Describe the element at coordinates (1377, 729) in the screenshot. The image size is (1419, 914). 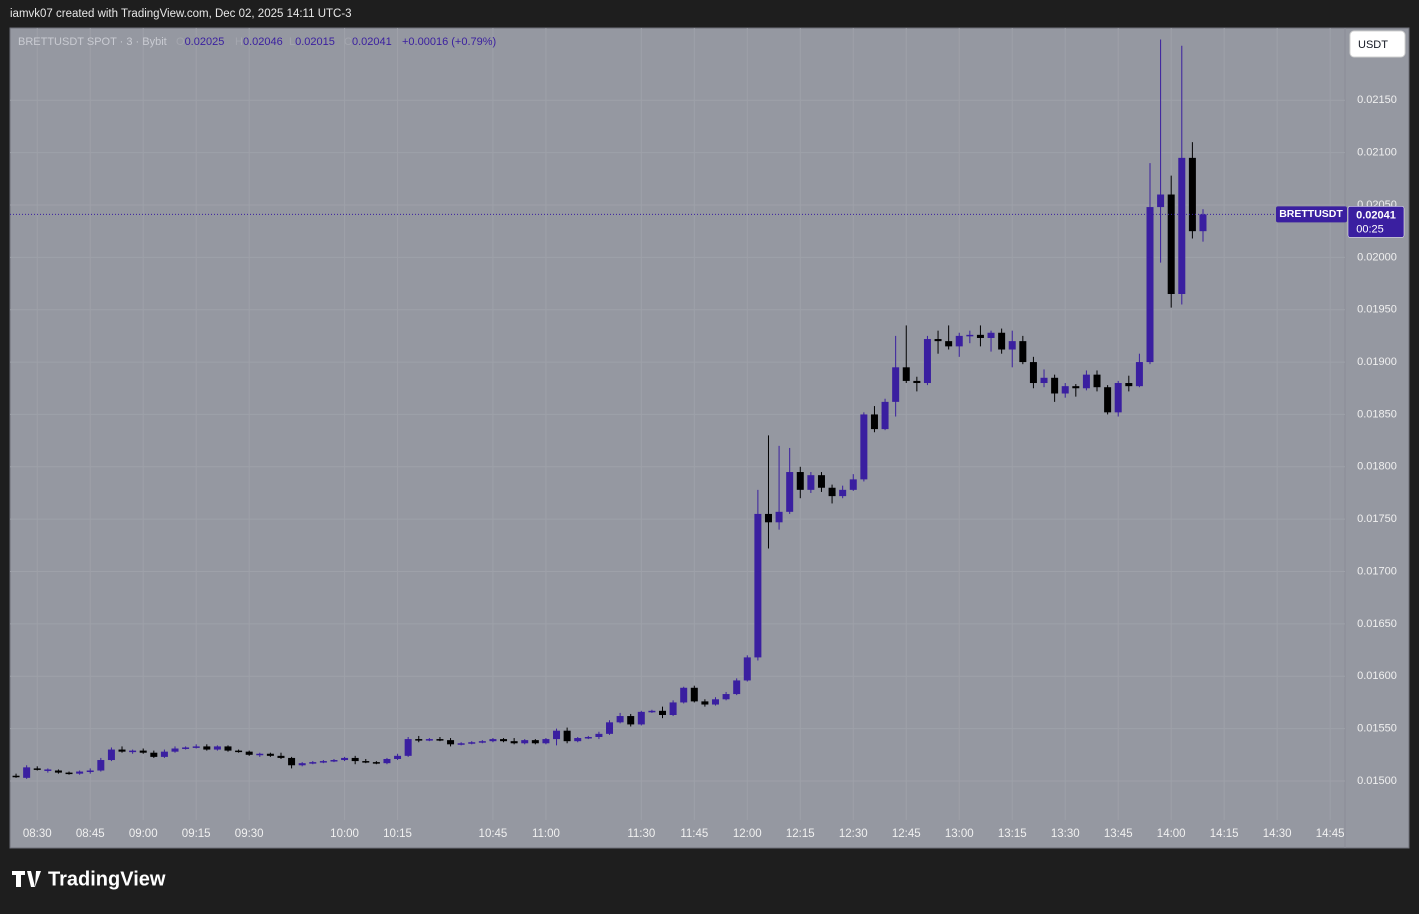
I see `y-tick-label: 0.01550` at that location.